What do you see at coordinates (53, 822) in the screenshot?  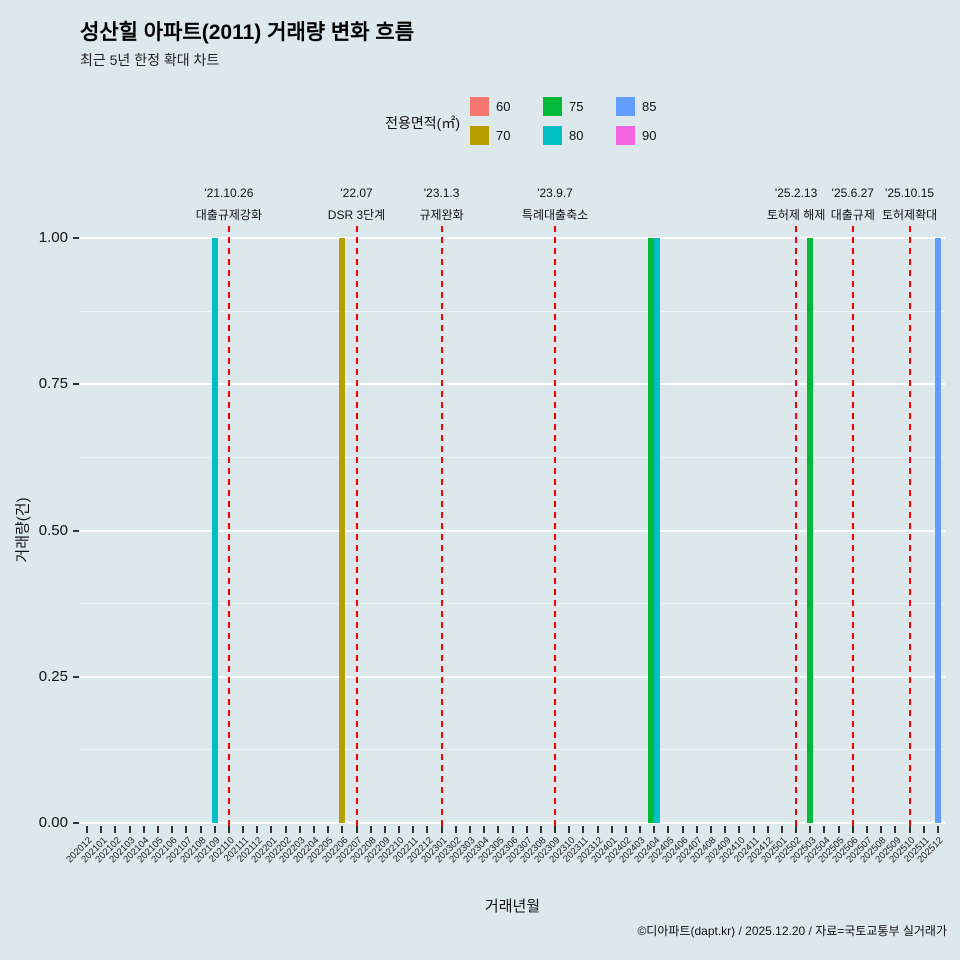 I see `y-axis-tick-label: 0.00` at bounding box center [53, 822].